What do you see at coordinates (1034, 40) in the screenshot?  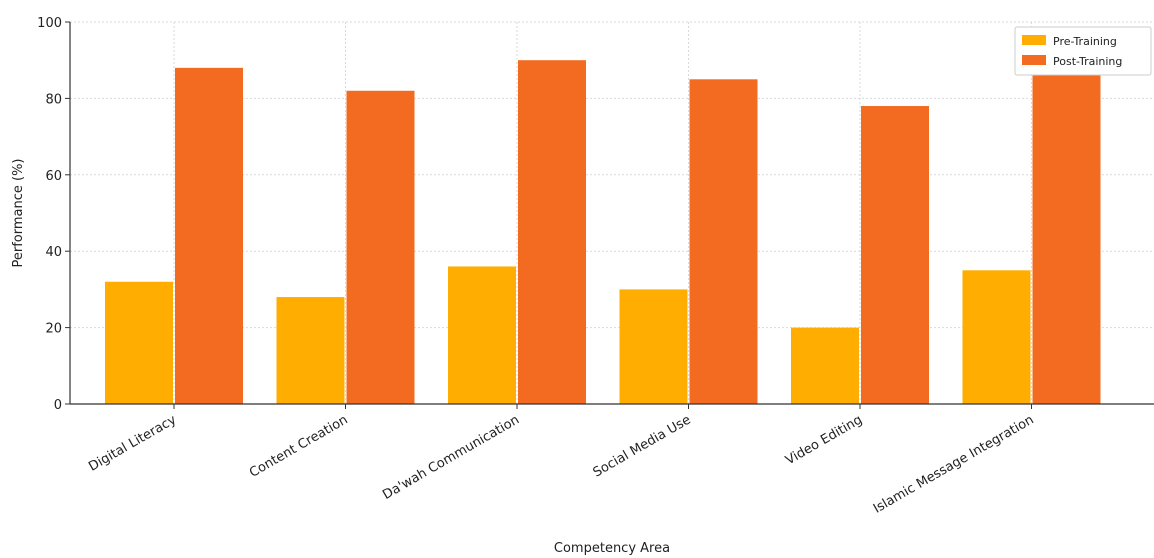 I see `legend-swatch-pre-training` at bounding box center [1034, 40].